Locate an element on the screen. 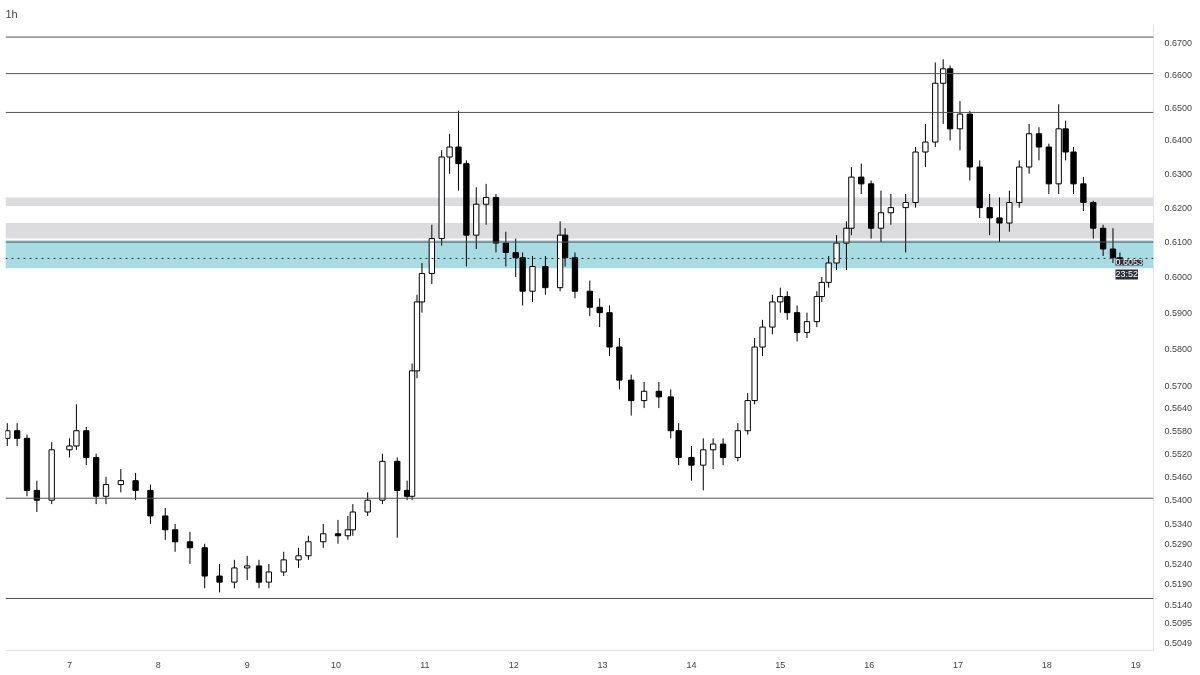  x-tick-label: 14 is located at coordinates (691, 664).